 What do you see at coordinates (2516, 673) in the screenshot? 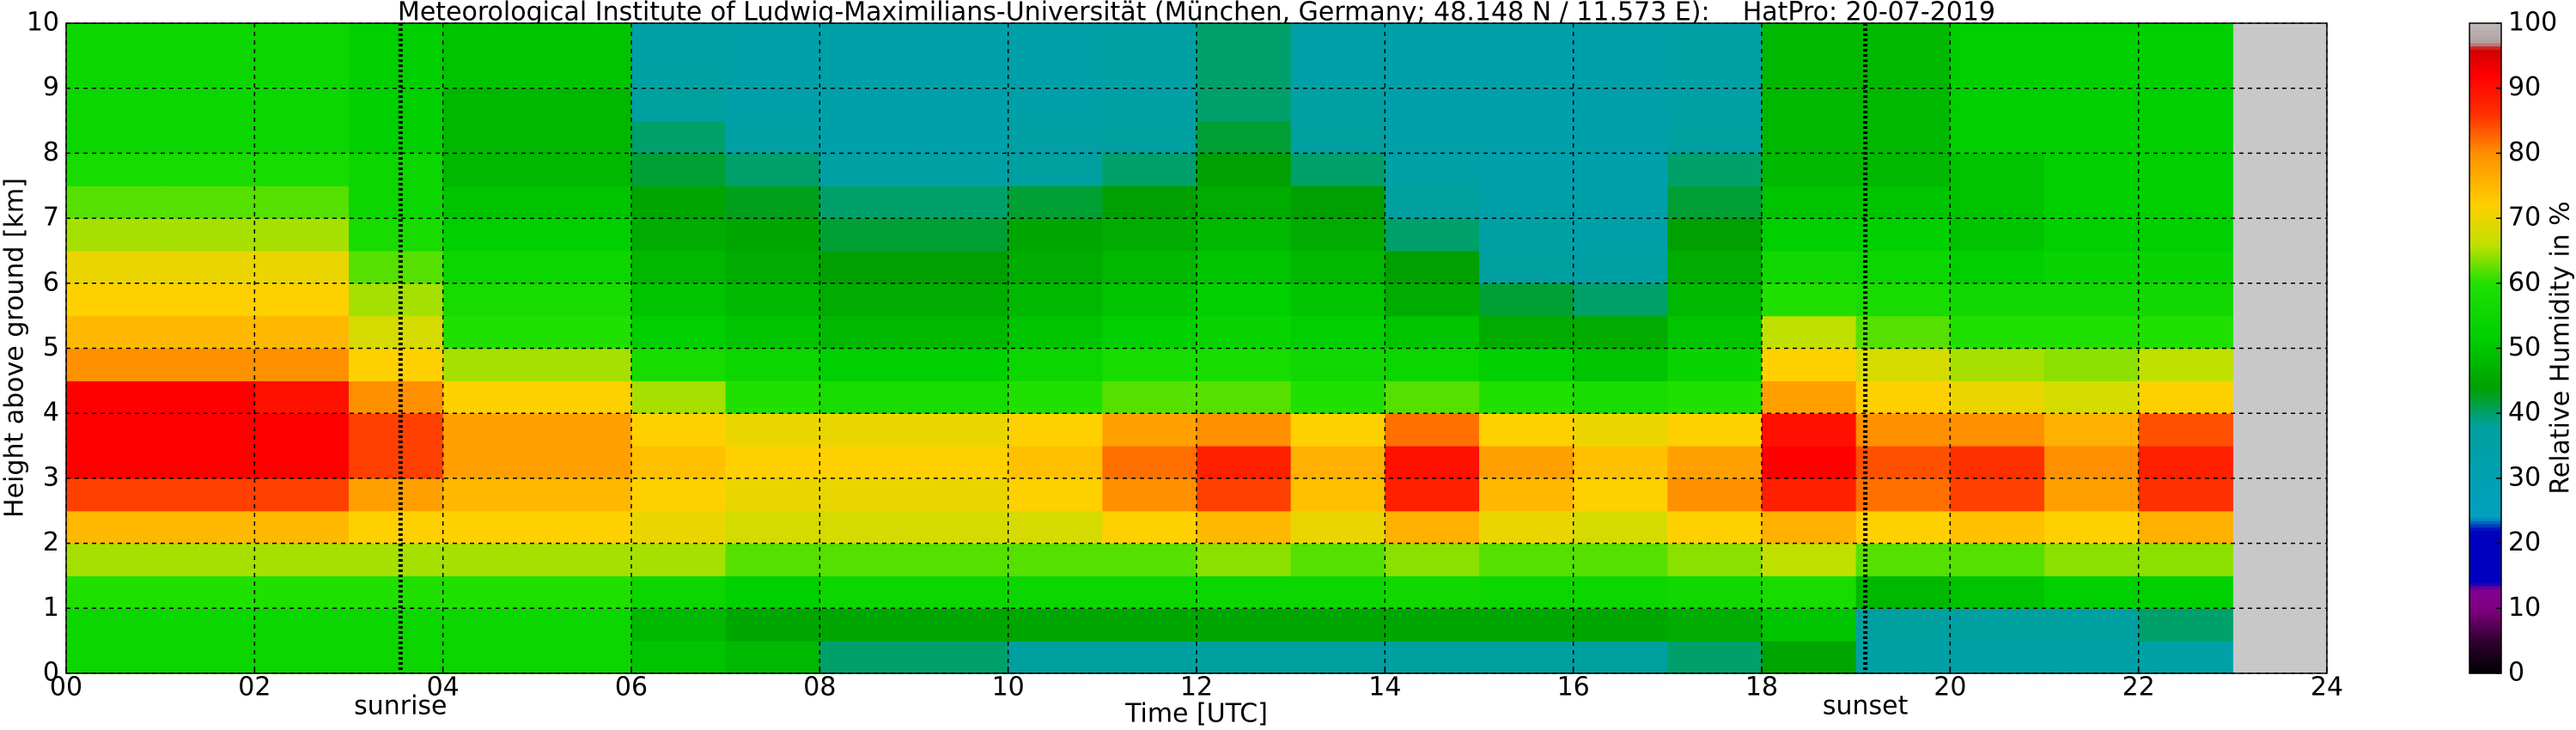
I see `colorbar-tick-label: 0` at bounding box center [2516, 673].